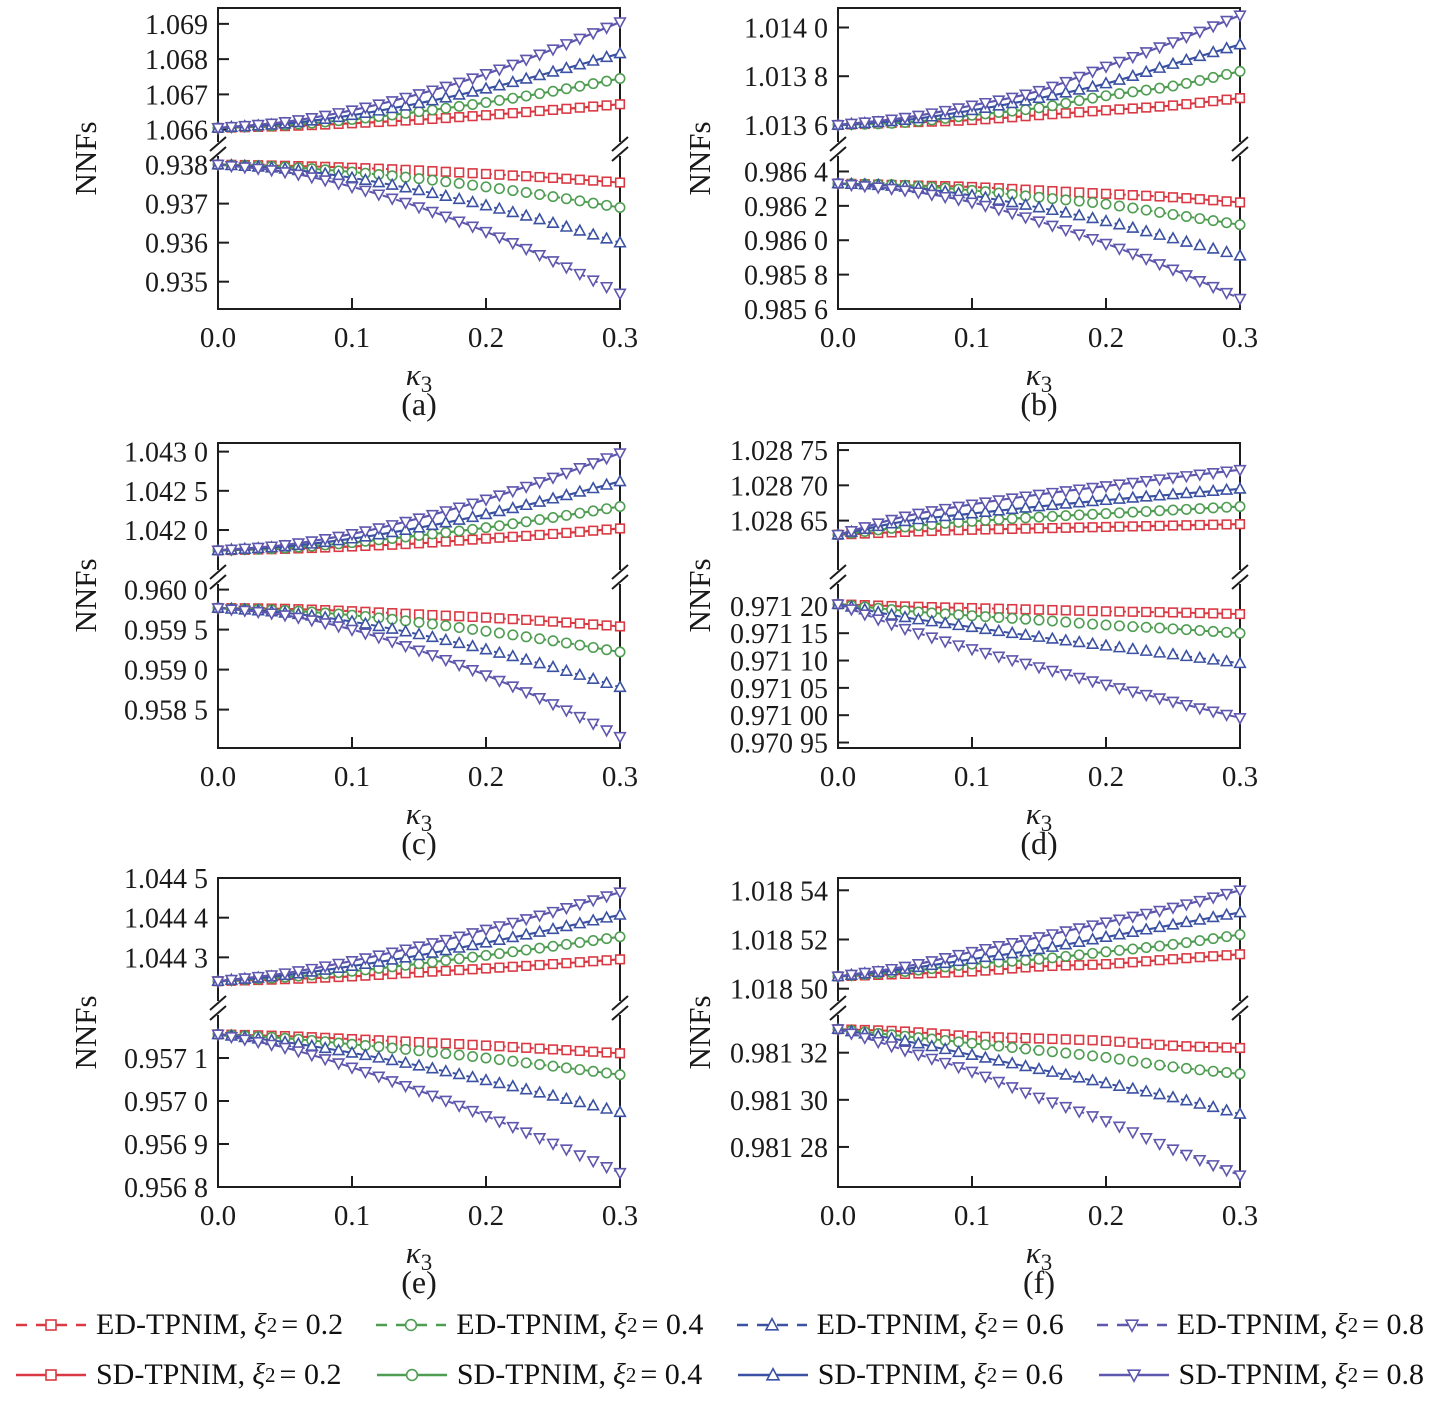 Image resolution: width=1438 pixels, height=1406 pixels. What do you see at coordinates (85, 158) in the screenshot?
I see `y-axis-label: NNFs` at bounding box center [85, 158].